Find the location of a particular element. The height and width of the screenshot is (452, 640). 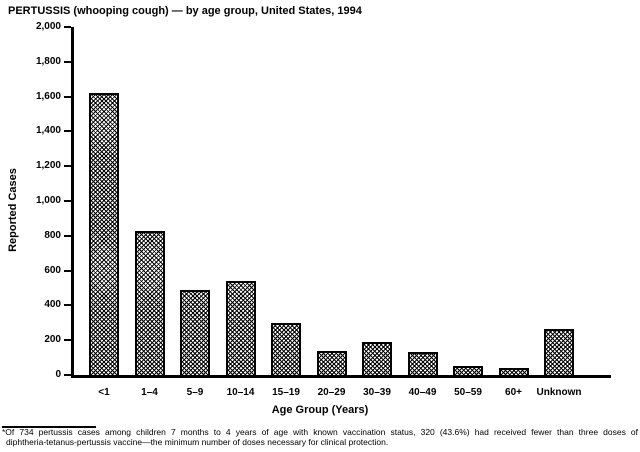

x-tick-label: 40–49 is located at coordinates (422, 392).